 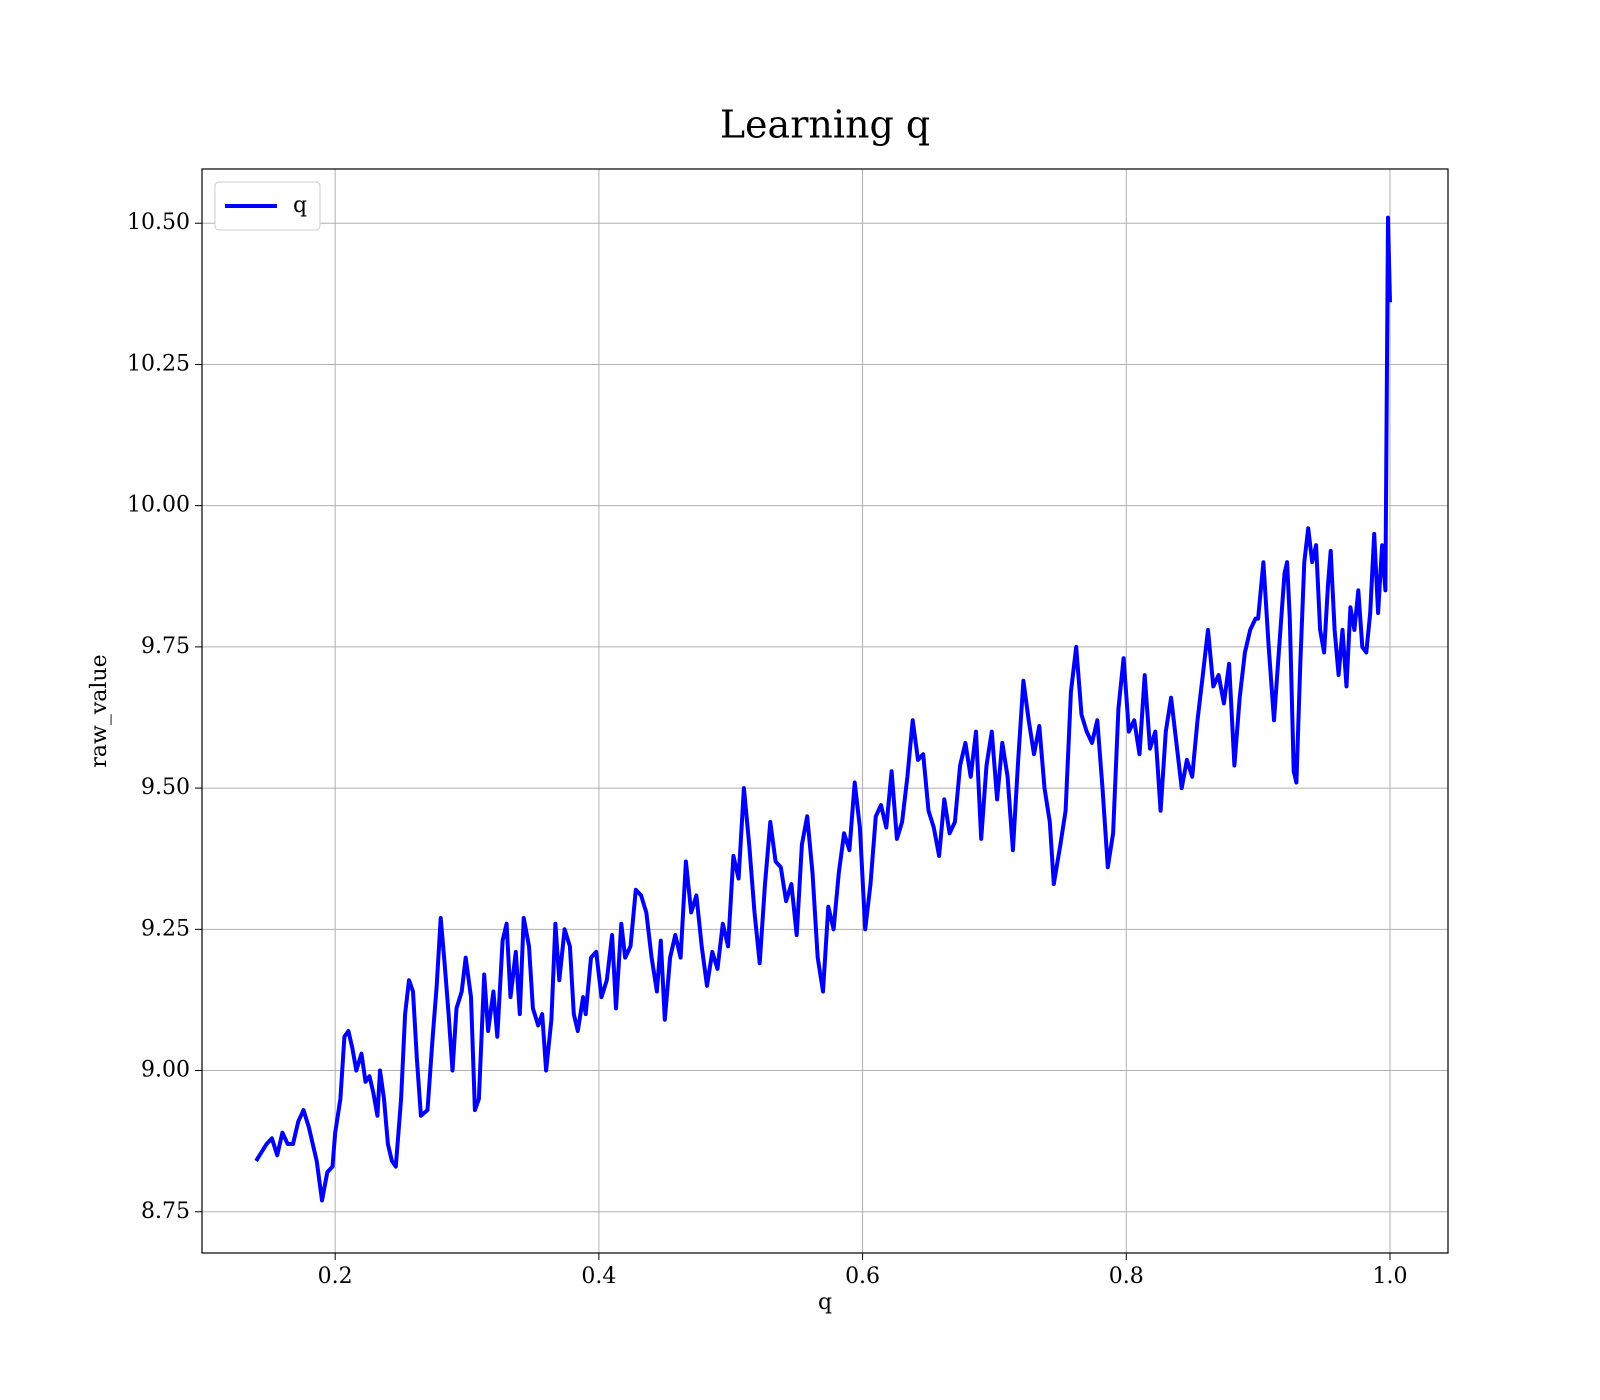 What do you see at coordinates (158, 363) in the screenshot?
I see `y-tick-label: 10.25` at bounding box center [158, 363].